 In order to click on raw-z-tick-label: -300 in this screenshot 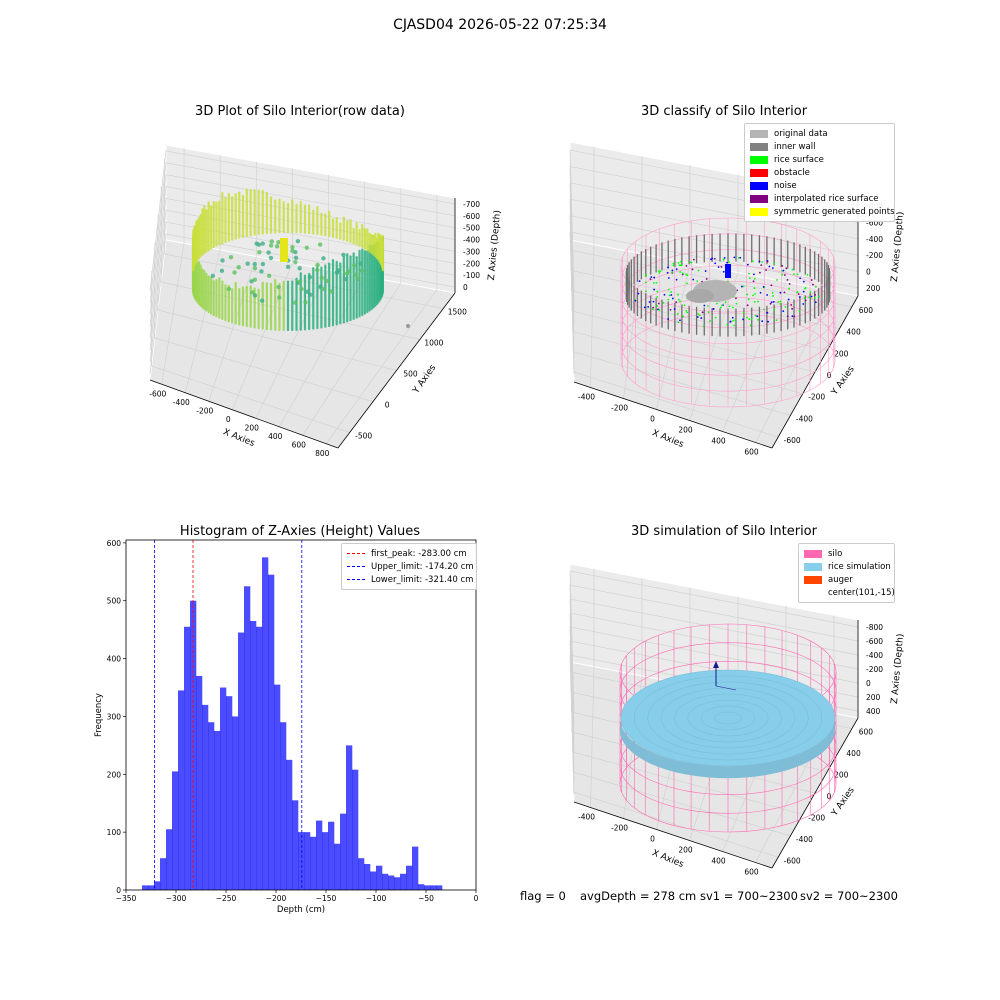, I will do `click(471, 251)`.